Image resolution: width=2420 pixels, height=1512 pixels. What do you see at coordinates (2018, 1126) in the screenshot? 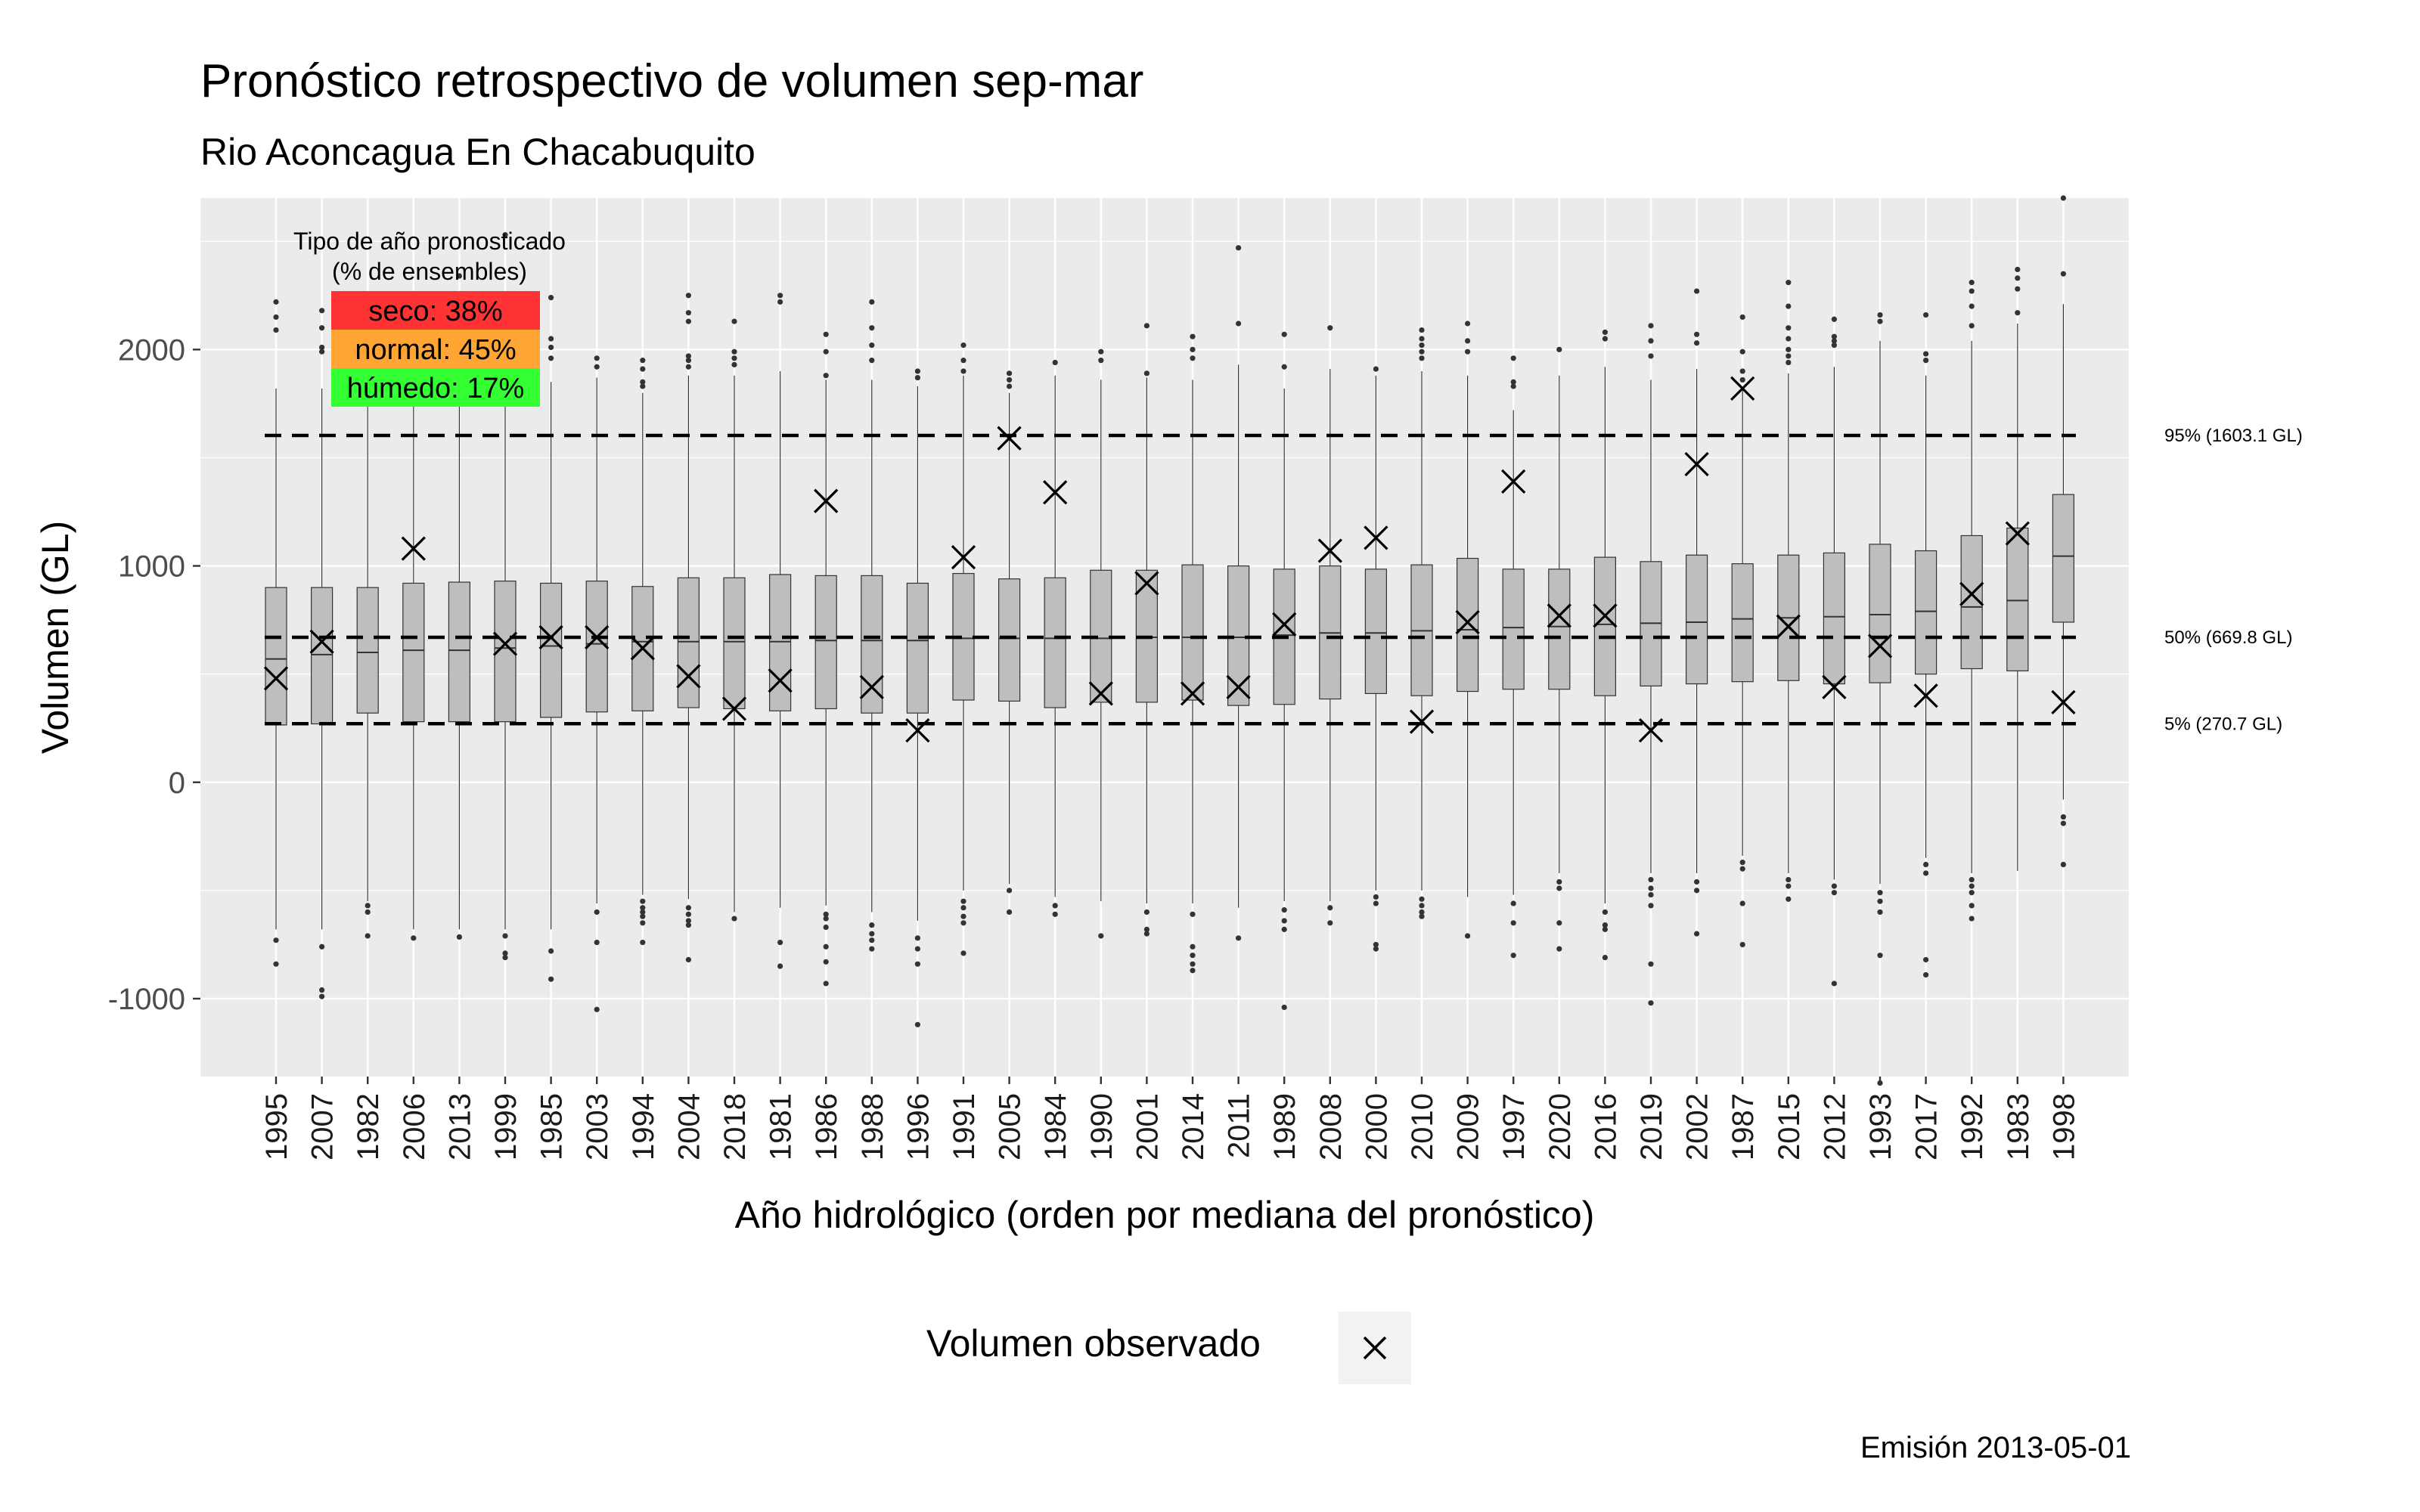
I see `x-tick-label-1983: 1983` at bounding box center [2018, 1126].